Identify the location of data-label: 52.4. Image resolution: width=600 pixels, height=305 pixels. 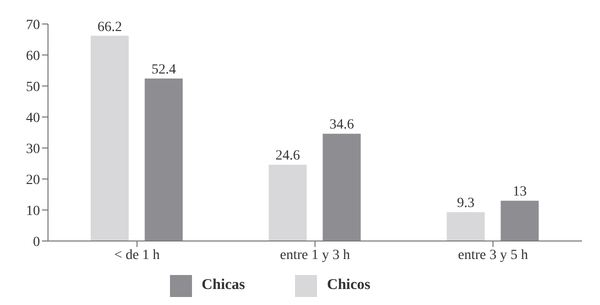
(163, 70).